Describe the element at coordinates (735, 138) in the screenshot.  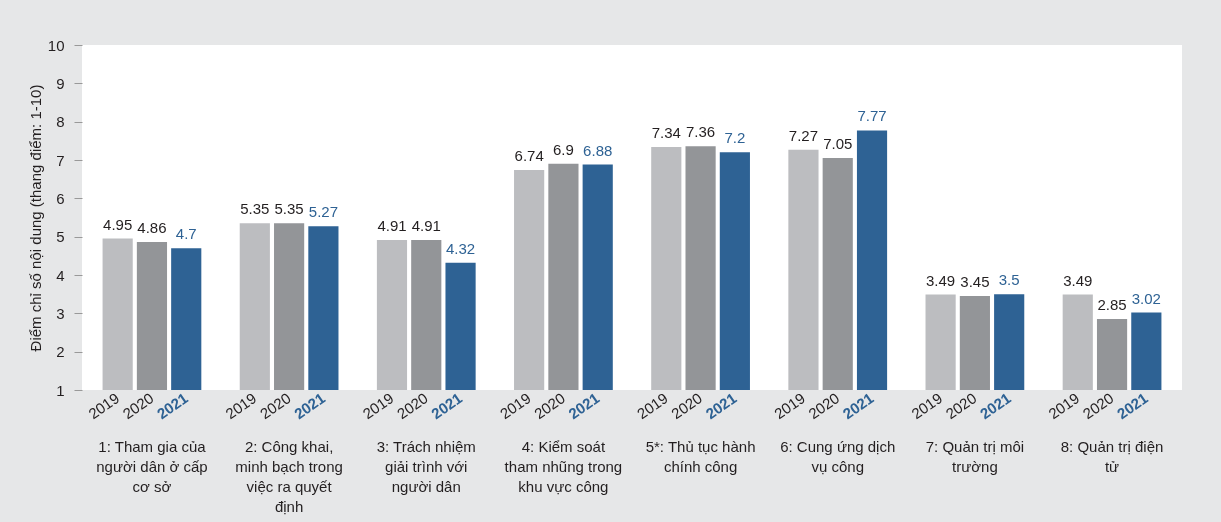
I see `data-label: 7.2` at that location.